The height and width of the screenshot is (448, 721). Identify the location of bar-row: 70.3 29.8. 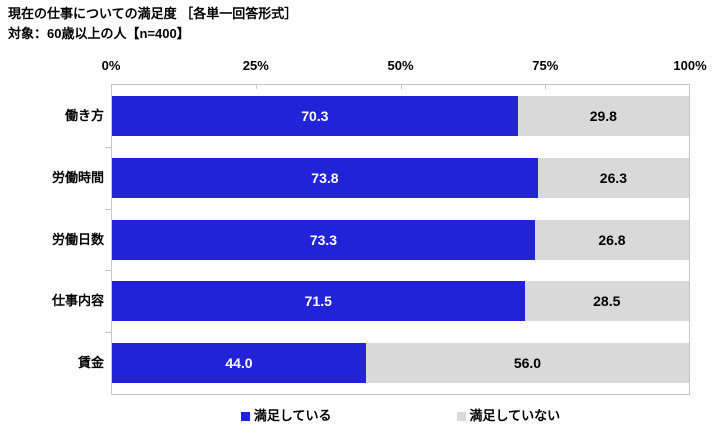
(400, 115).